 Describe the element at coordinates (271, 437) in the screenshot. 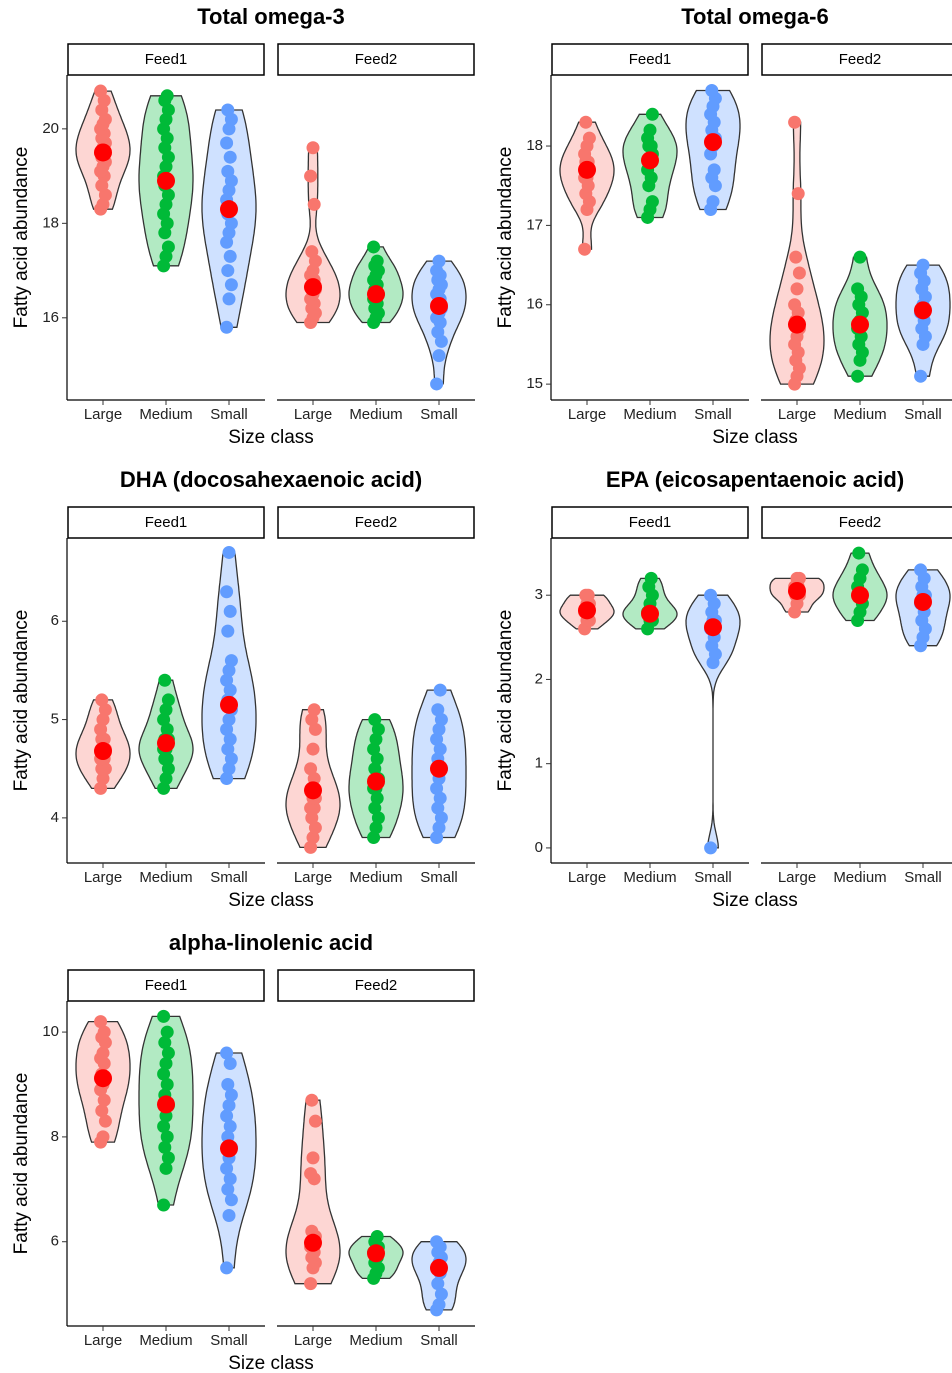

I see `x-axis-title: Size class` at that location.